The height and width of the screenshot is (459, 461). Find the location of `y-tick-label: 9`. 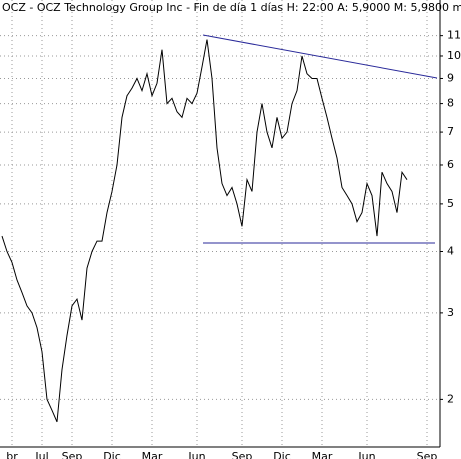

y-tick-label: 9 is located at coordinates (450, 77).